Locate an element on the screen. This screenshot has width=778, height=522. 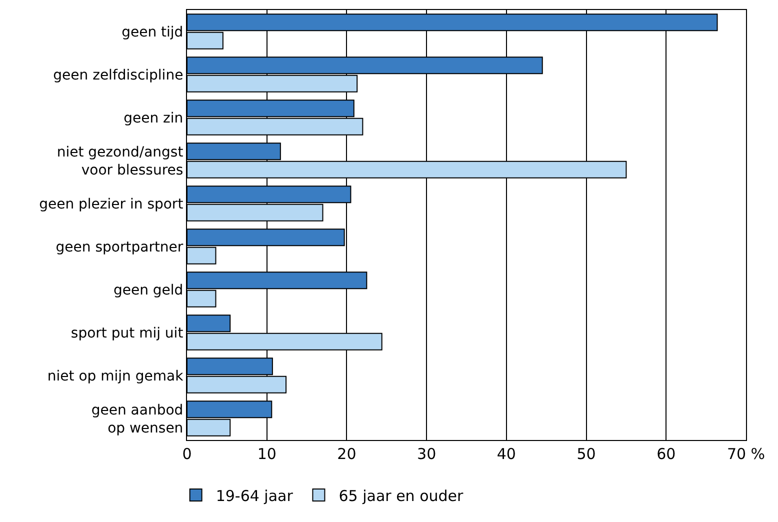
y-tick-label: geen geld is located at coordinates (148, 290).